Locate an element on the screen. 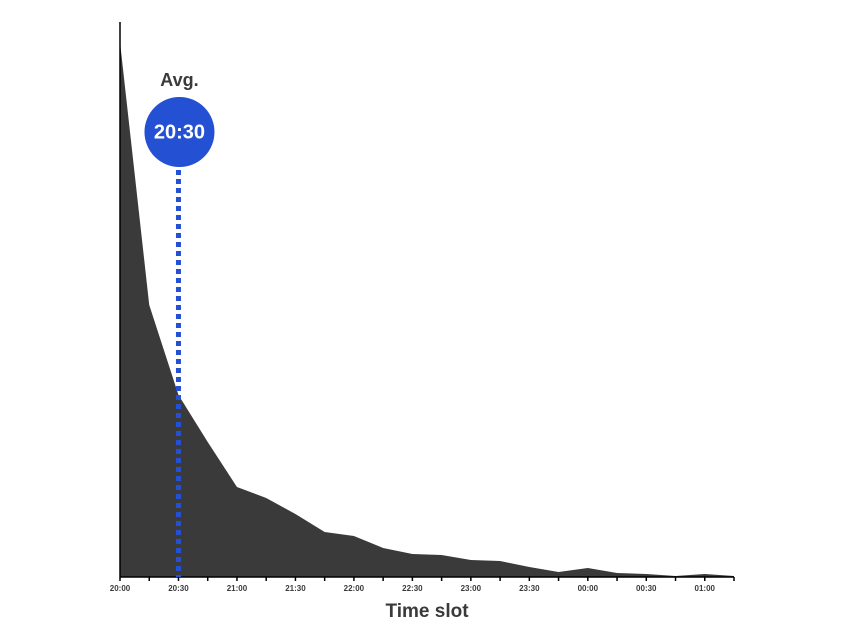 The image size is (843, 643). x-tick-label: 21:30 is located at coordinates (295, 588).